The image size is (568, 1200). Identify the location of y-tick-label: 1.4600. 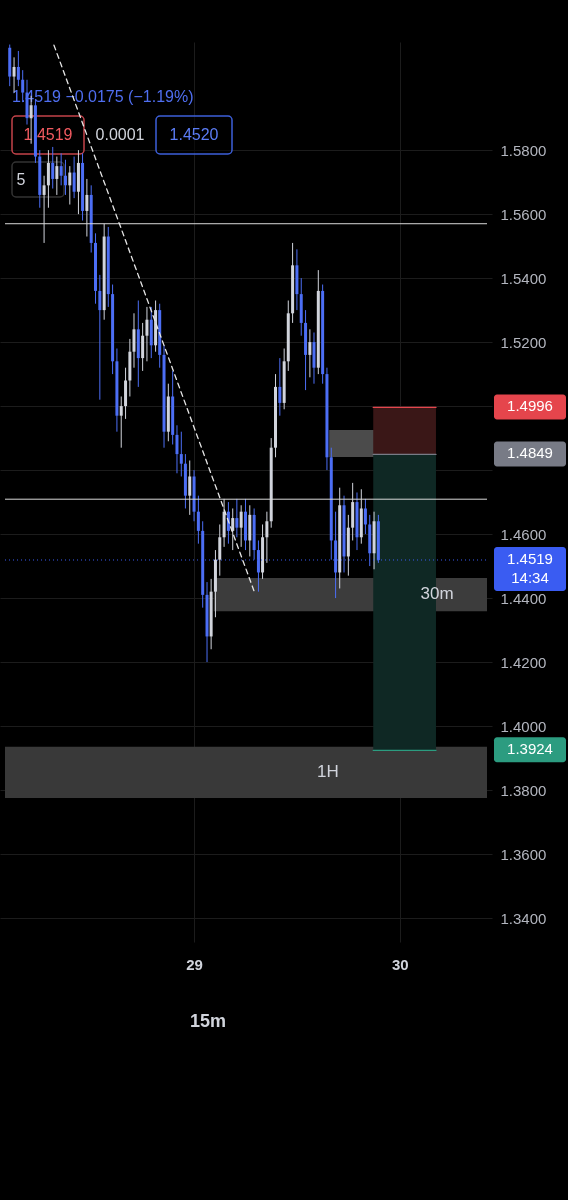
(523, 534).